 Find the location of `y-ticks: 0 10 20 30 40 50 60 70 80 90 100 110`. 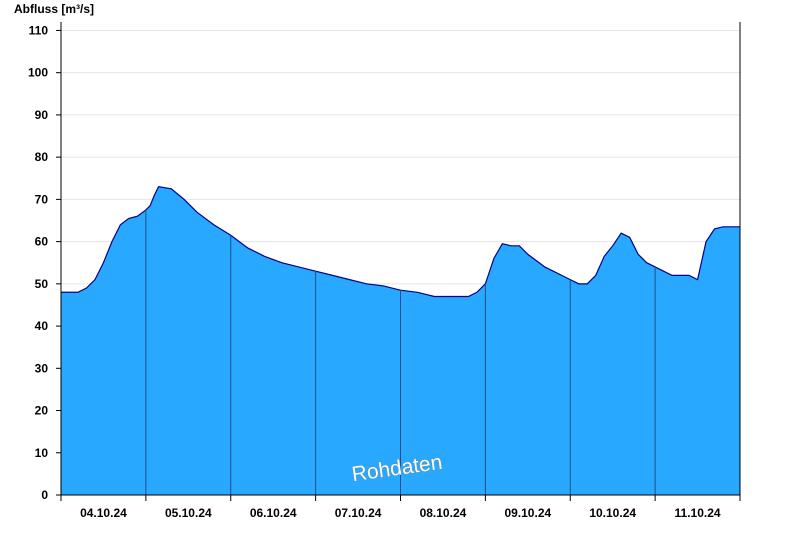

y-ticks: 0 10 20 30 40 50 60 70 80 90 100 110 is located at coordinates (44, 262).